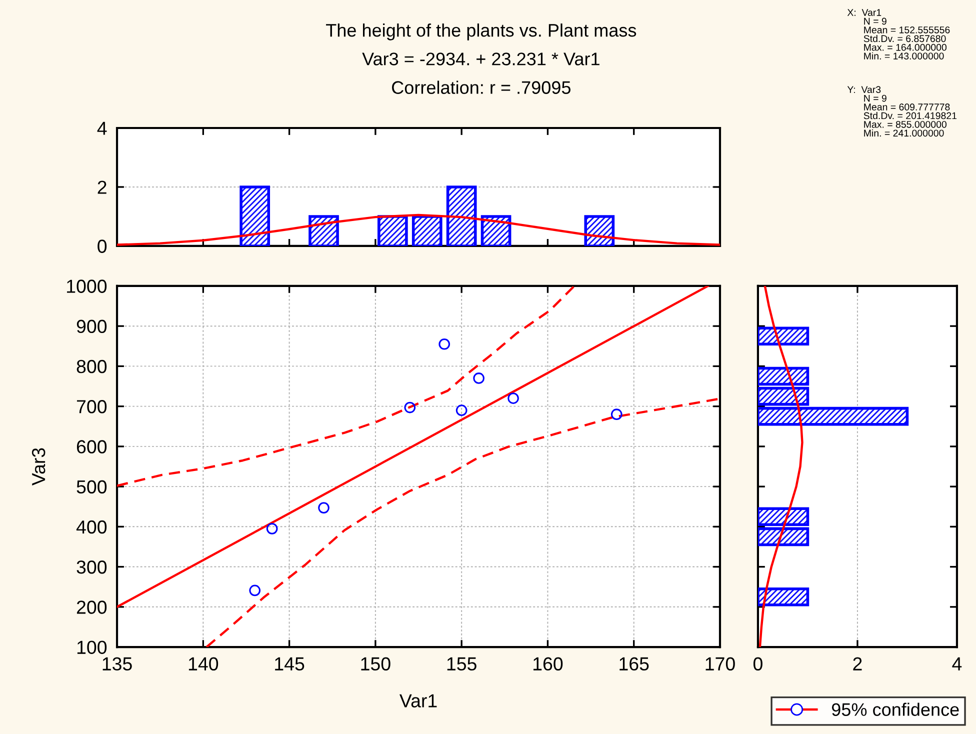 Image resolution: width=976 pixels, height=734 pixels. What do you see at coordinates (461, 664) in the screenshot?
I see `x-tick-label: 155` at bounding box center [461, 664].